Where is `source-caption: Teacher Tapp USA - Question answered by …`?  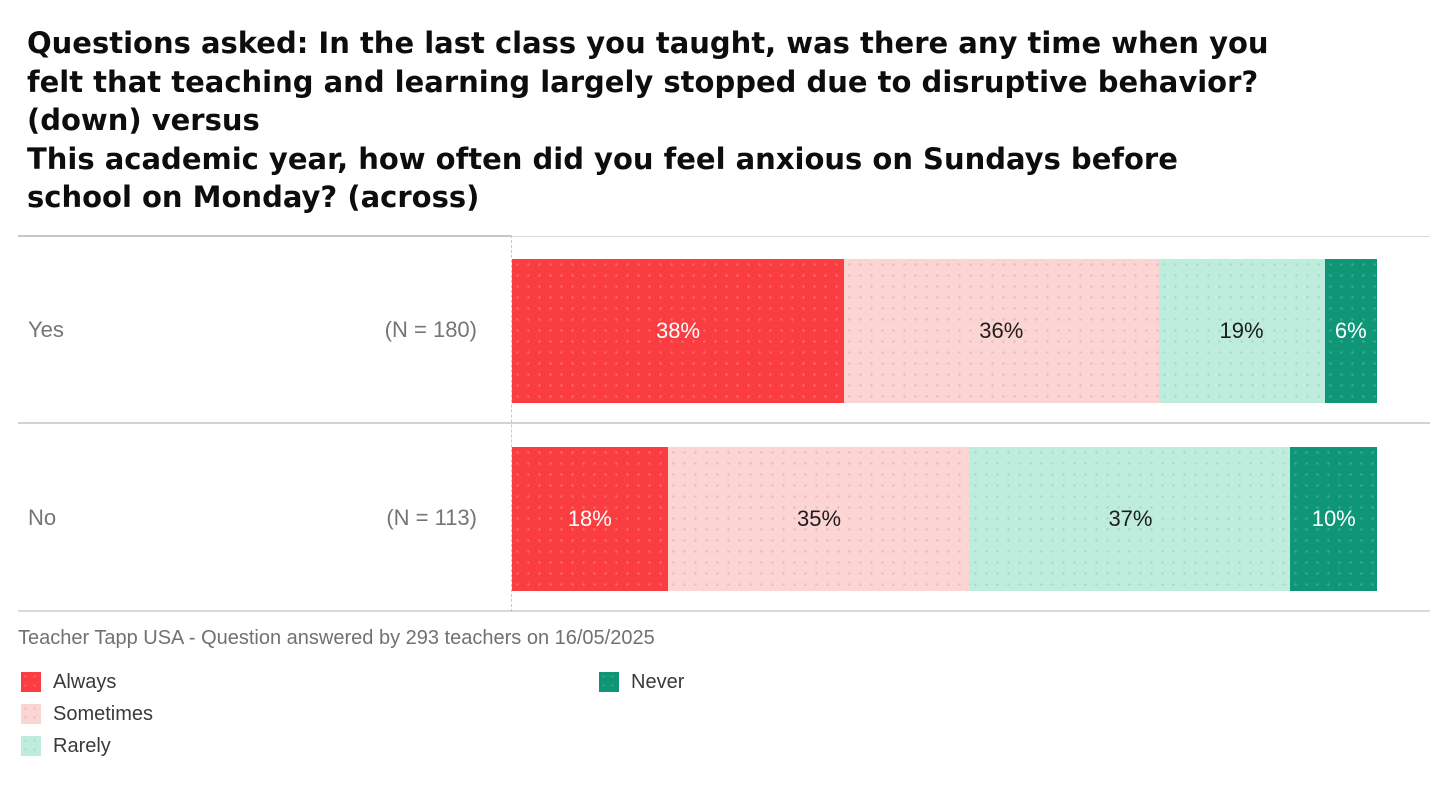 source-caption: Teacher Tapp USA - Question answered by … is located at coordinates (336, 638).